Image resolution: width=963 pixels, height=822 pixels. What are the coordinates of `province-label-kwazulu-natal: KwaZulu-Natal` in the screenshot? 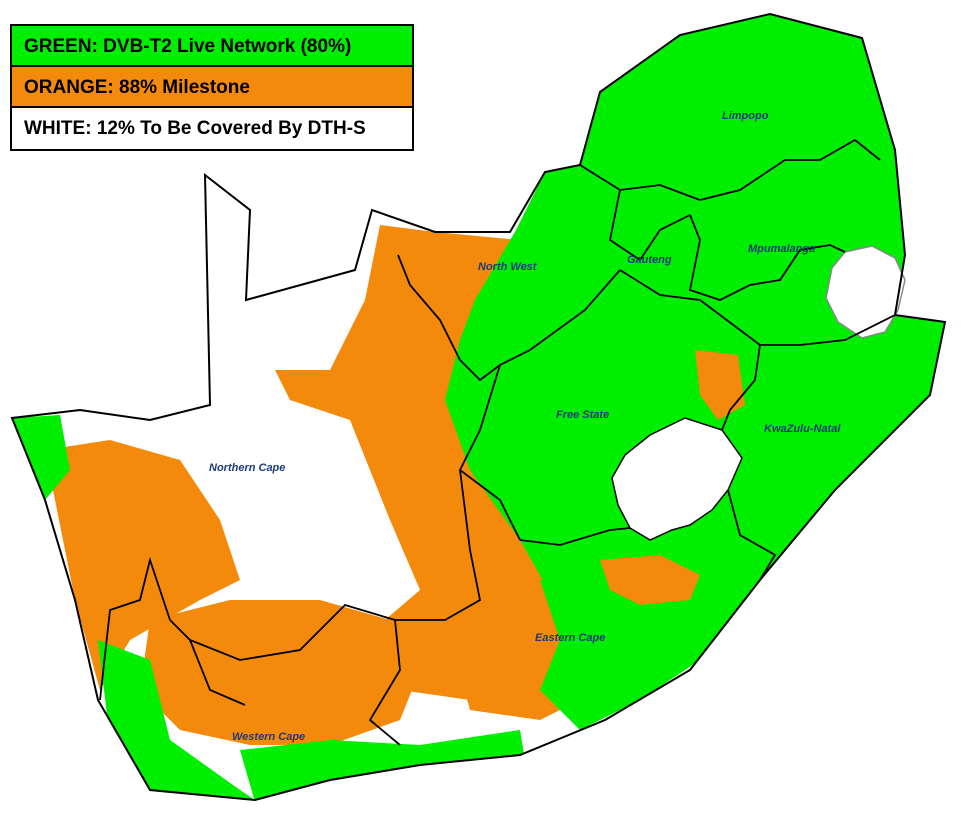 It's located at (802, 429).